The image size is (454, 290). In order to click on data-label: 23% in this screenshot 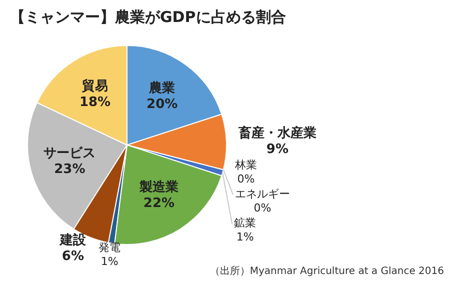, I will do `click(70, 170)`.